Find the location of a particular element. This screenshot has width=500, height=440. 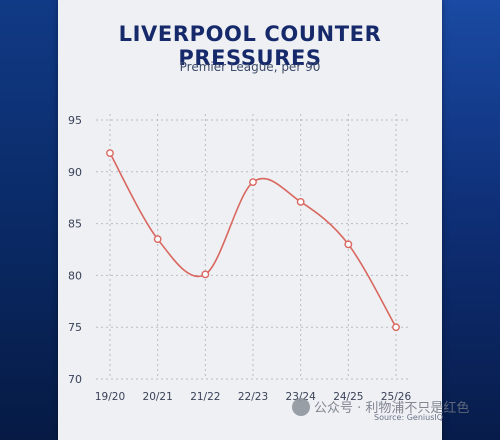

x-axis-ticks: 19/20 20/21 21/22 22/23 23/24 24/25 25/26 is located at coordinates (253, 397).